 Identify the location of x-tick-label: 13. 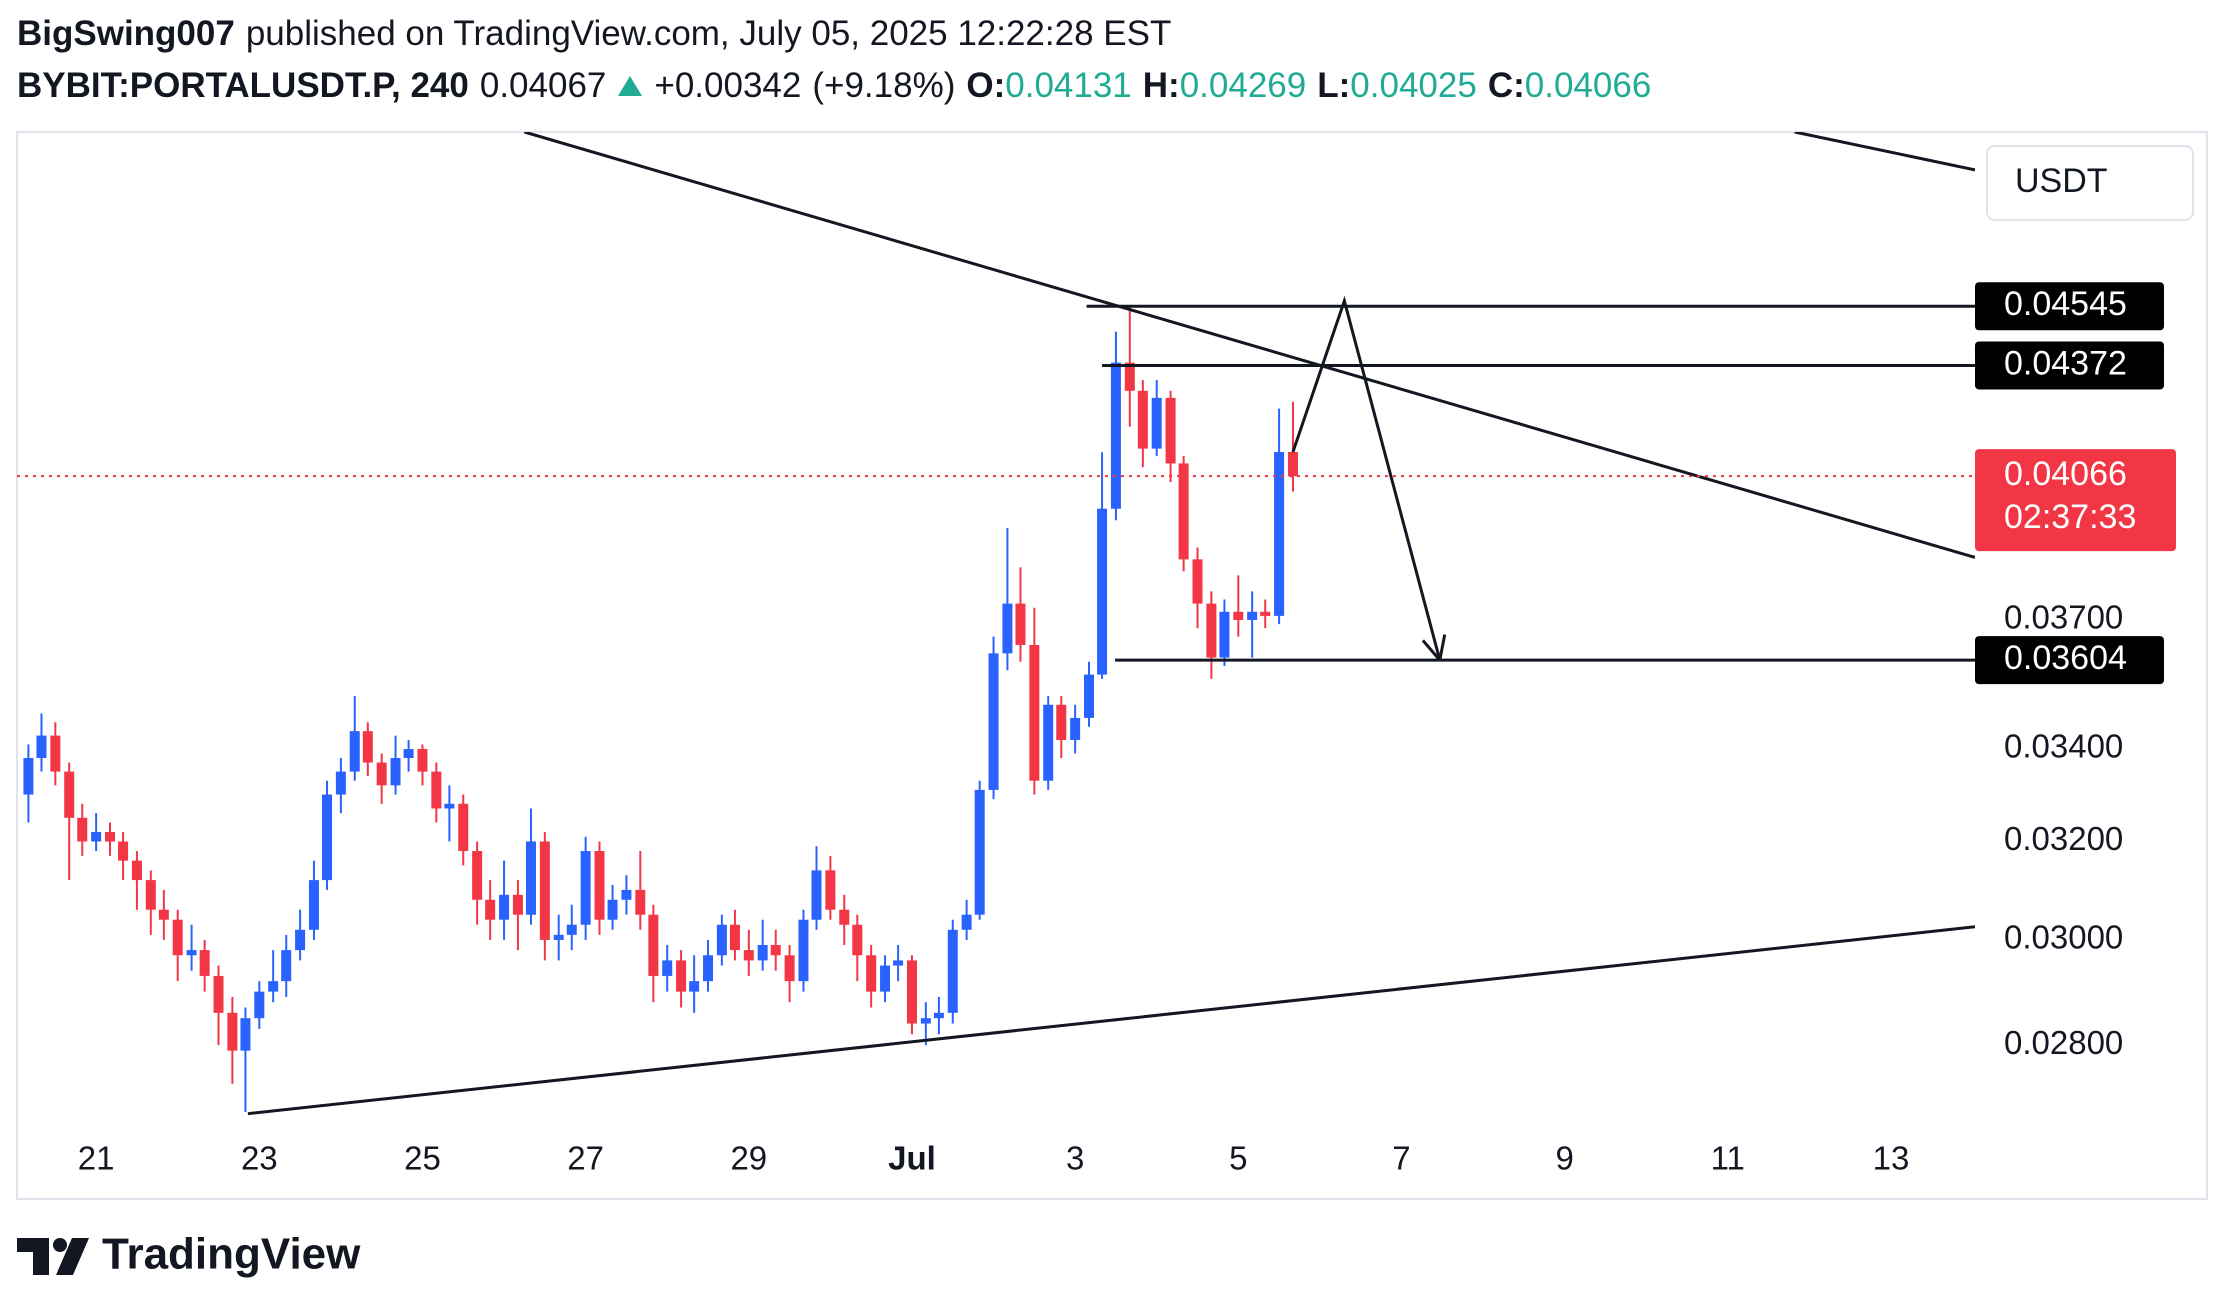
(1891, 1158).